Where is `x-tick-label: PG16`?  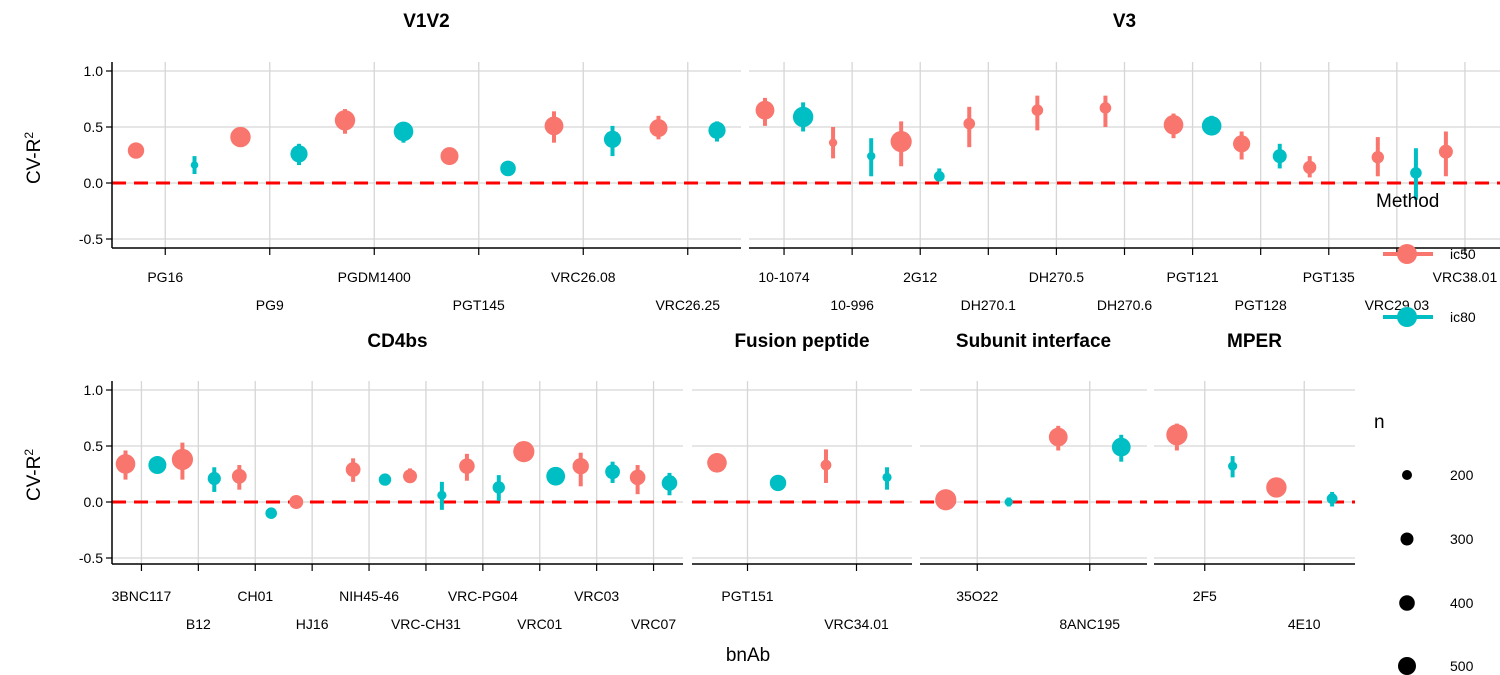
x-tick-label: PG16 is located at coordinates (165, 277).